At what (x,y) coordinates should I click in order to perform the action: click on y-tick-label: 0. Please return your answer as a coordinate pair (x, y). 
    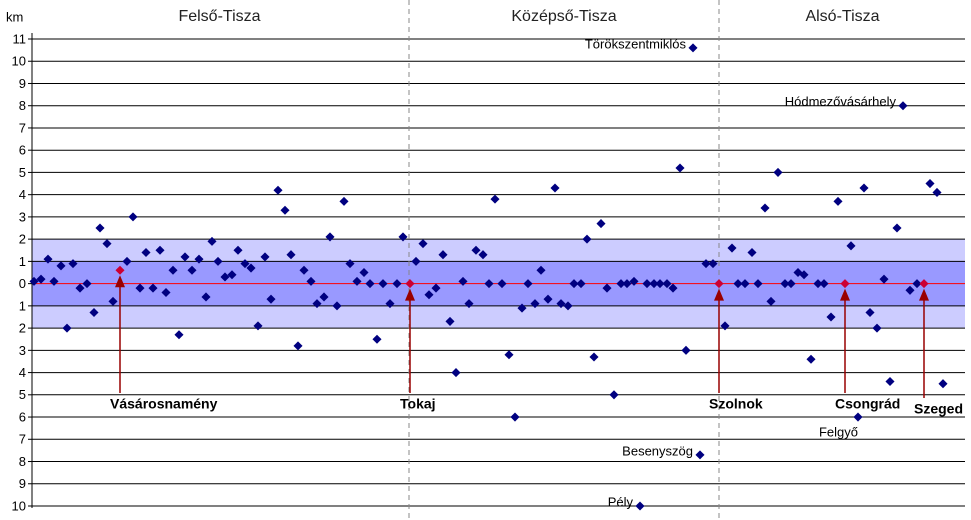
    Looking at the image, I should click on (22, 283).